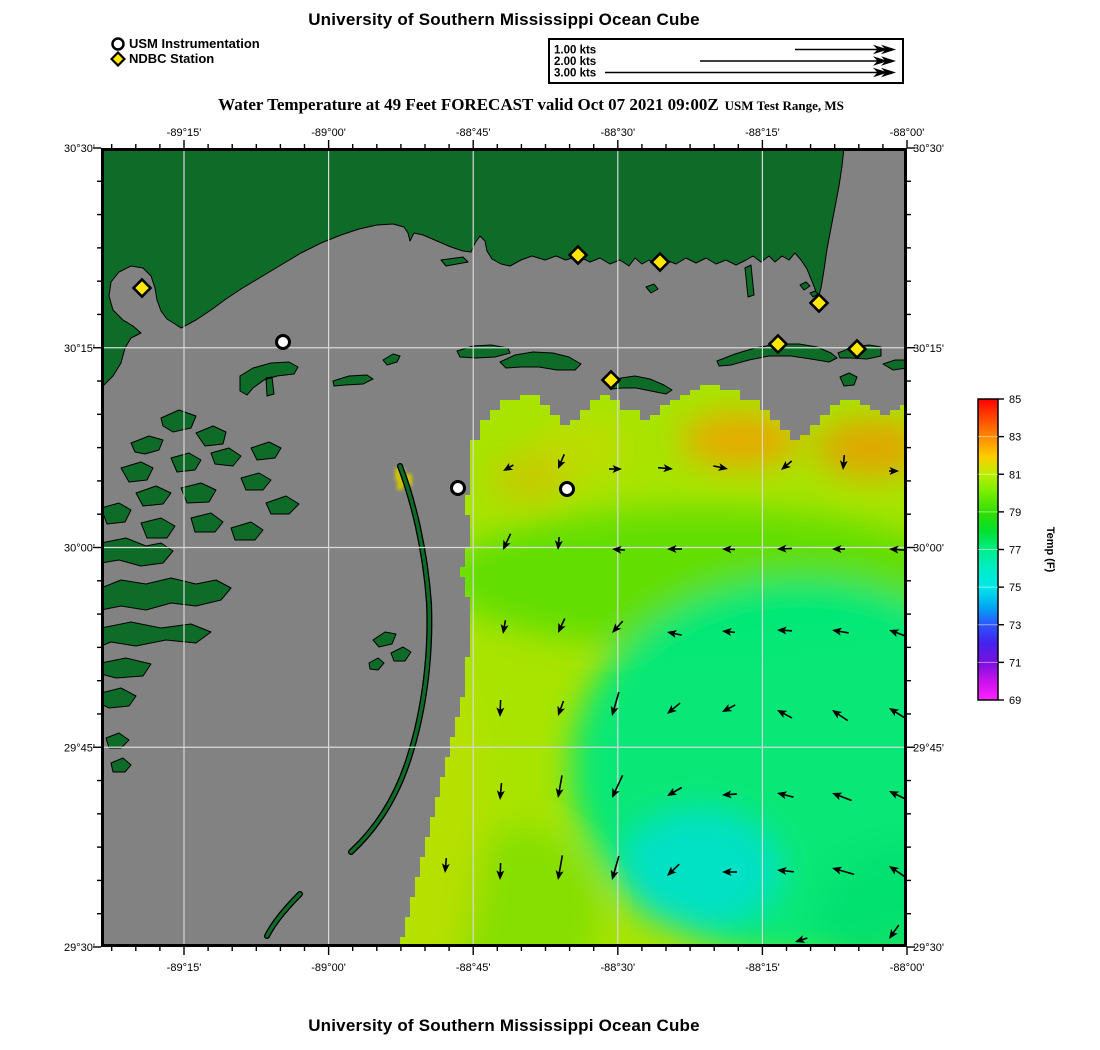 This screenshot has width=1100, height=1050. I want to click on station-legend: USM Instrumentation NDBC Station, so click(185, 51).